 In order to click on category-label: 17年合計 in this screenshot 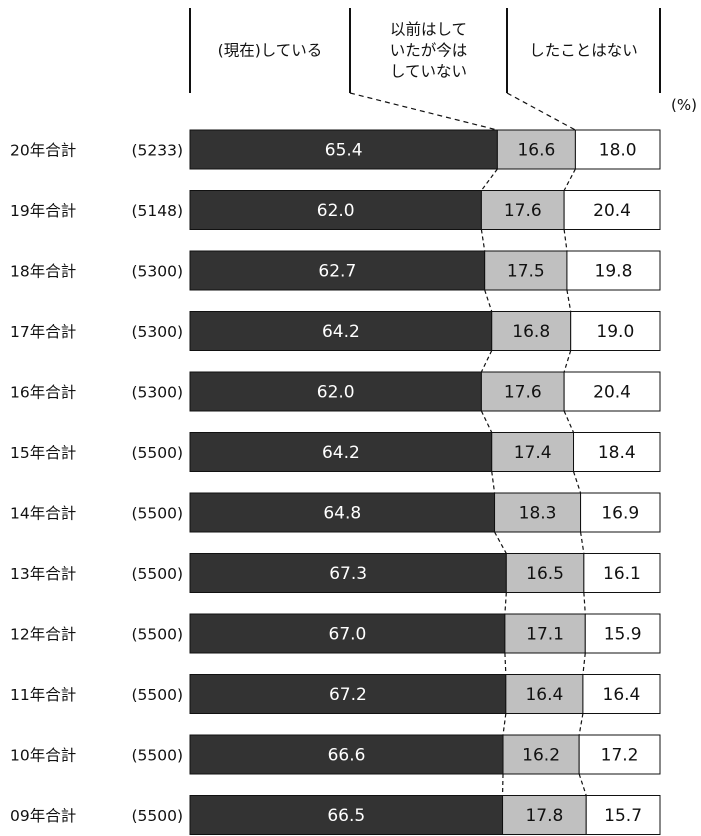, I will do `click(43, 332)`.